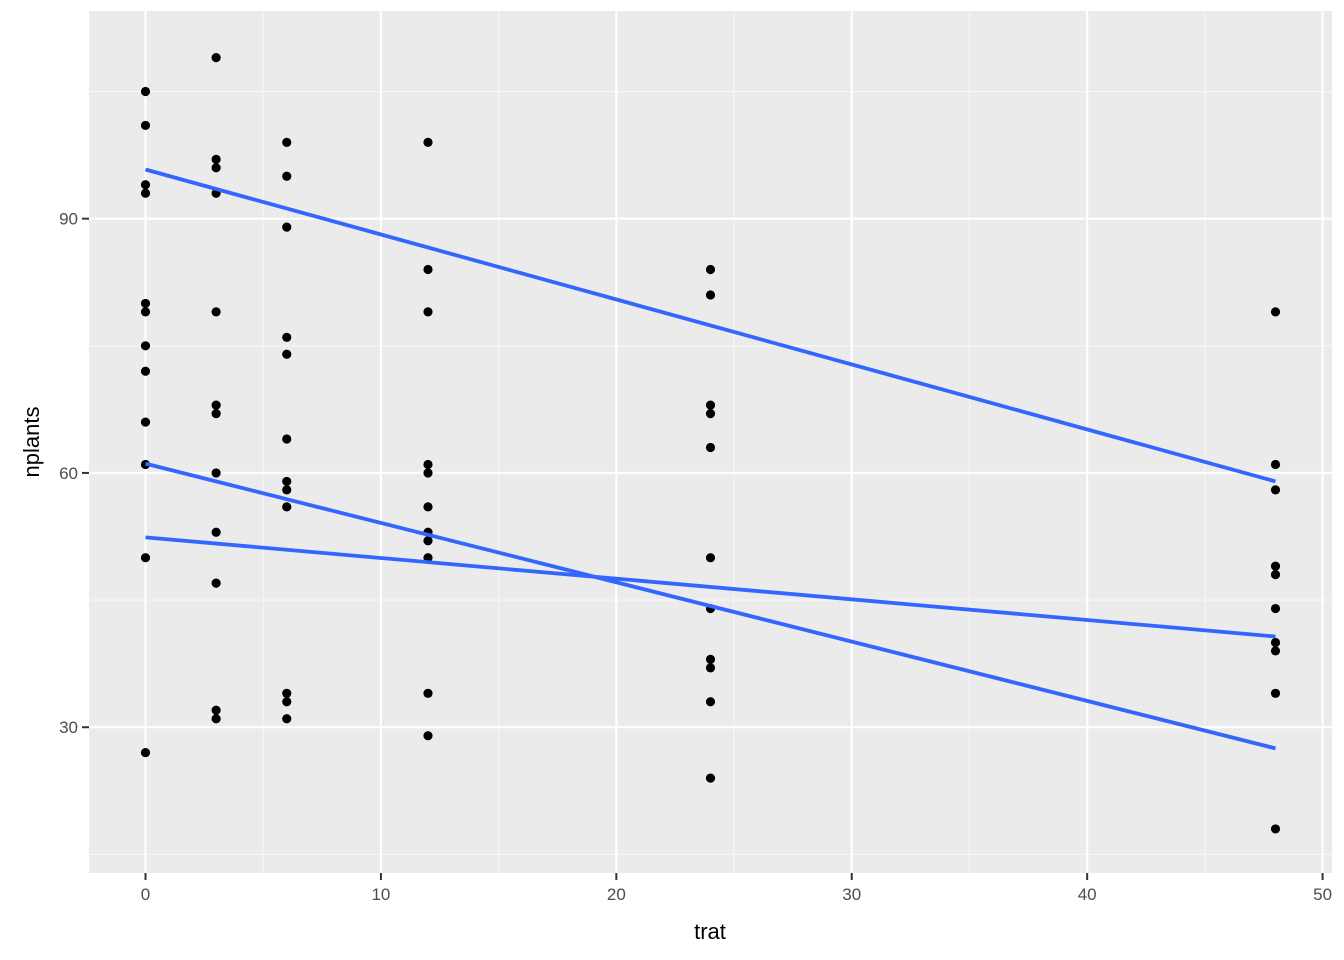  What do you see at coordinates (31, 442) in the screenshot?
I see `y-axis-title: nplants` at bounding box center [31, 442].